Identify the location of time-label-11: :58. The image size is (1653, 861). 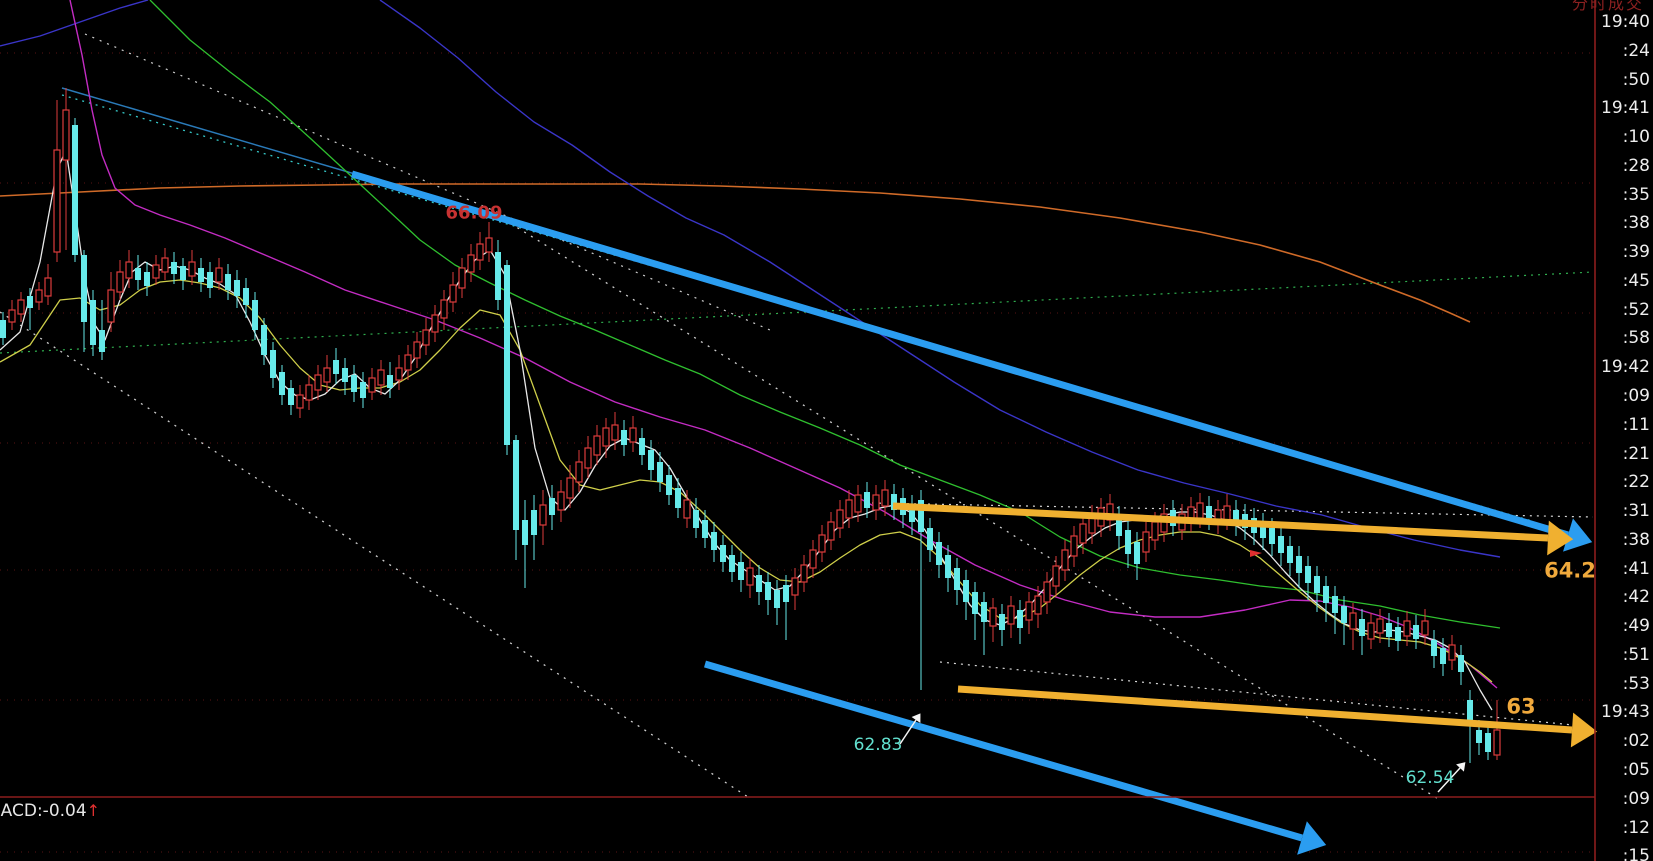
(1636, 338).